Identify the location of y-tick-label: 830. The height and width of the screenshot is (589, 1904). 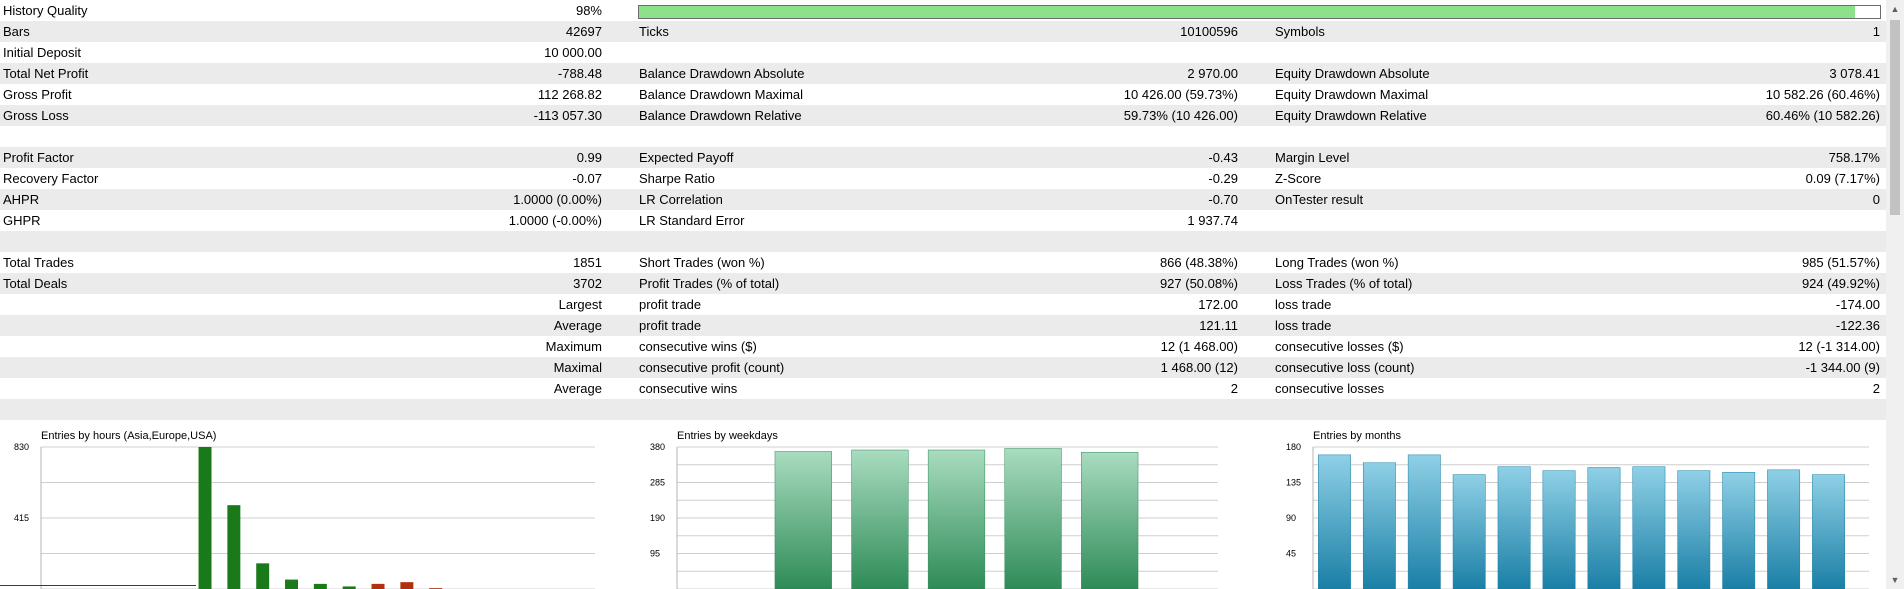
(21, 447).